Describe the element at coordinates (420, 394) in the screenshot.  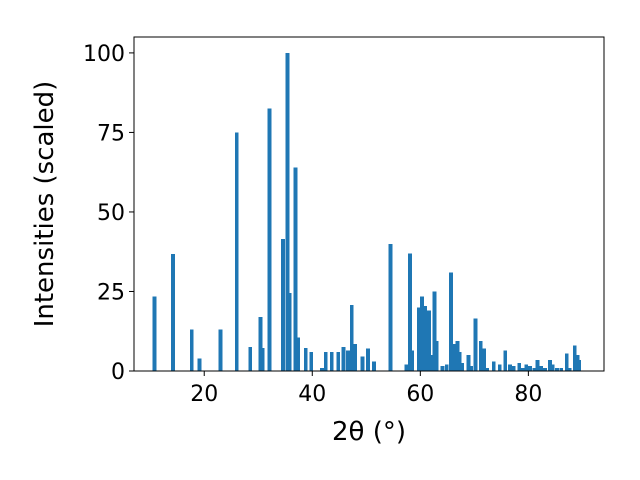
I see `x-tick-label: 60` at that location.